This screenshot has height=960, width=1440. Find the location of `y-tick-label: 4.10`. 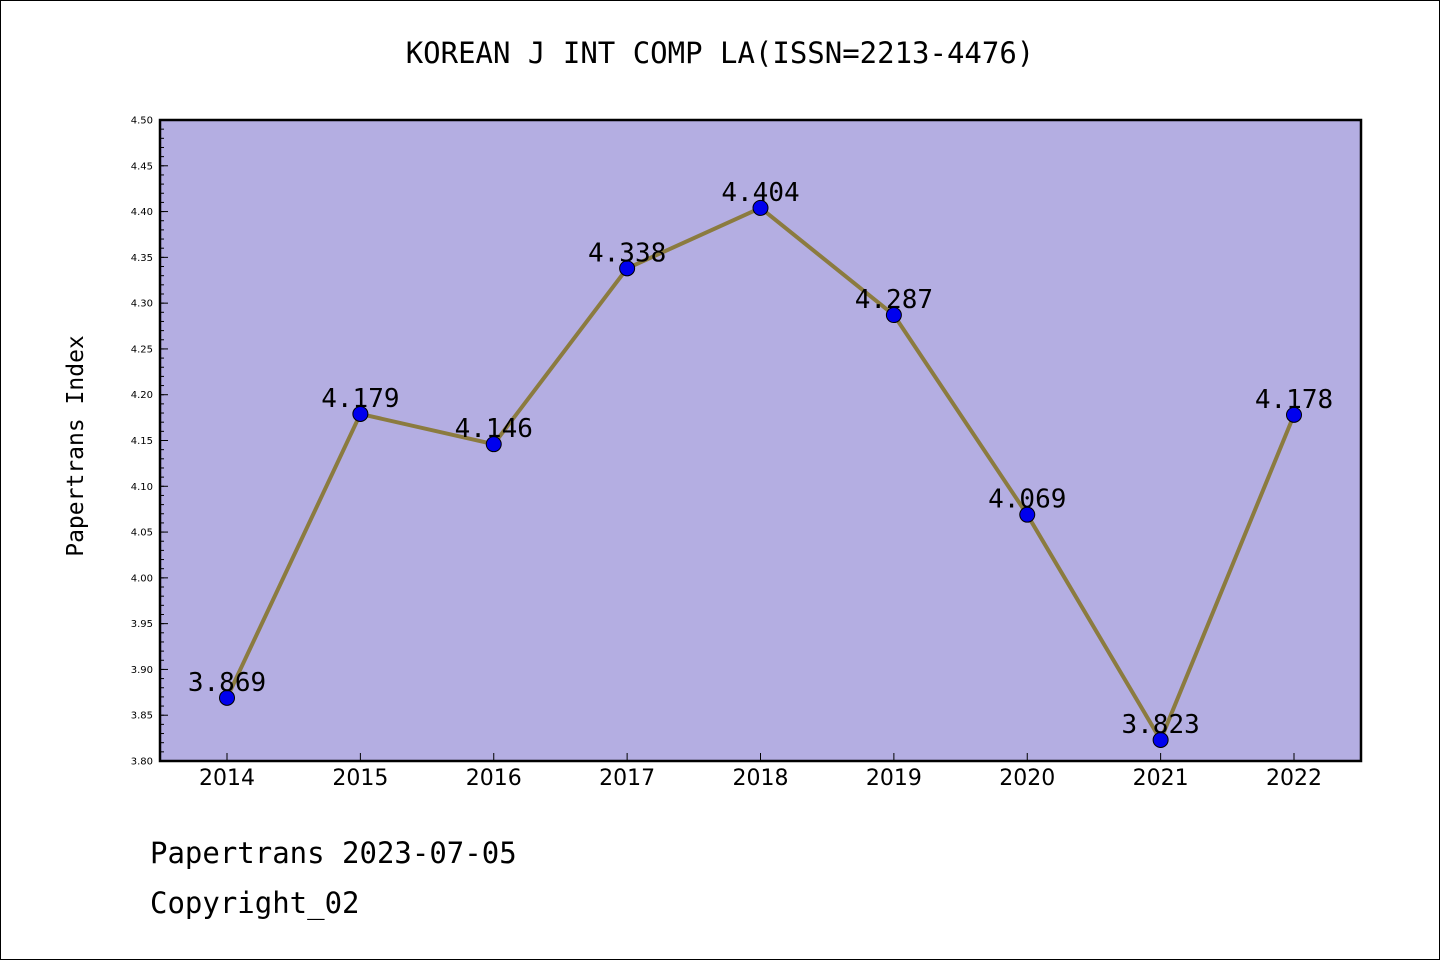

y-tick-label: 4.10 is located at coordinates (142, 487).